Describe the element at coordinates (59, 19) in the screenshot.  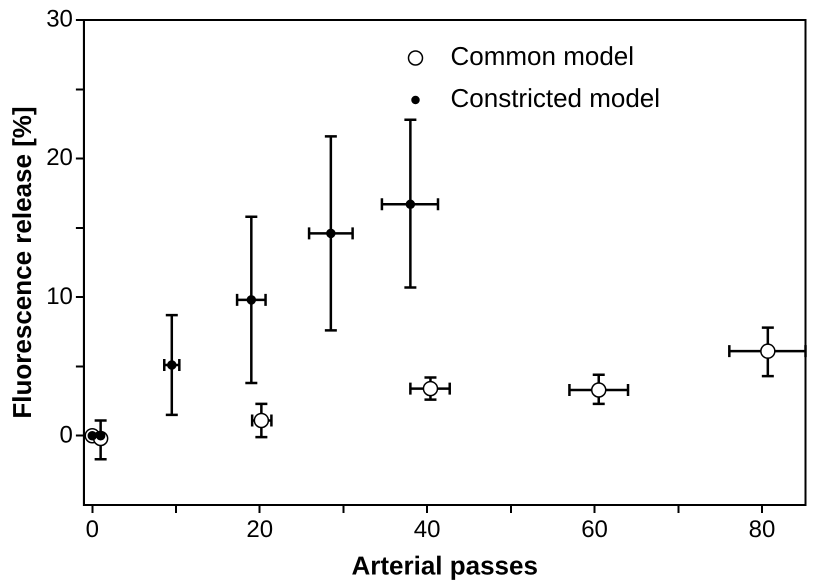
I see `y-tick-label: 30` at that location.